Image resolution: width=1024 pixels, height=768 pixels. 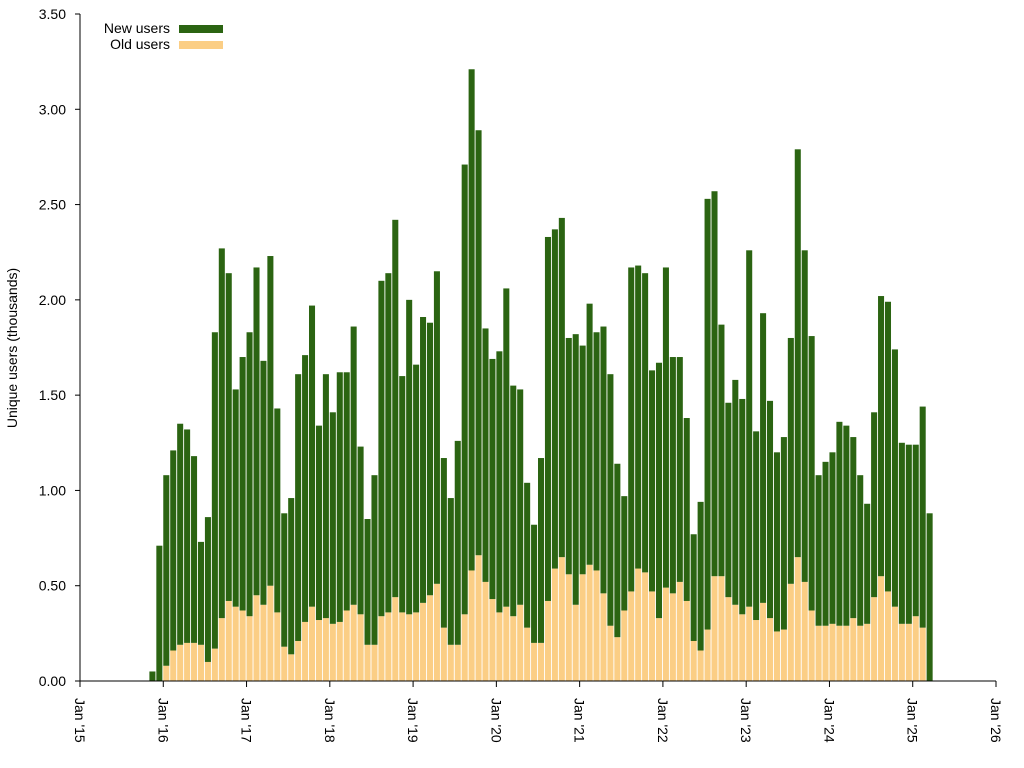 What do you see at coordinates (247, 720) in the screenshot?
I see `x-tick-label: Jan '17` at bounding box center [247, 720].